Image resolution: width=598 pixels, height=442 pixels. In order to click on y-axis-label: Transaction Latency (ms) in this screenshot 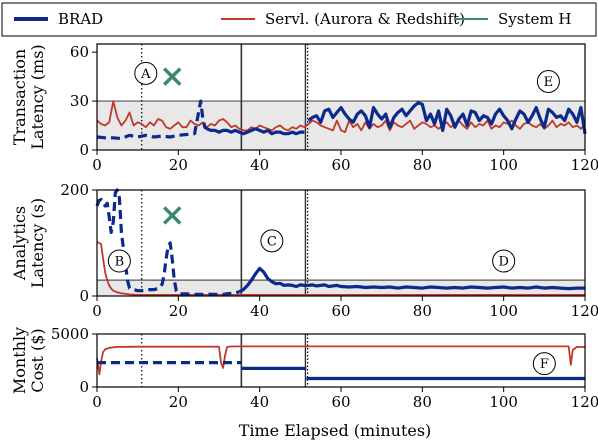, I will do `click(28, 96)`.